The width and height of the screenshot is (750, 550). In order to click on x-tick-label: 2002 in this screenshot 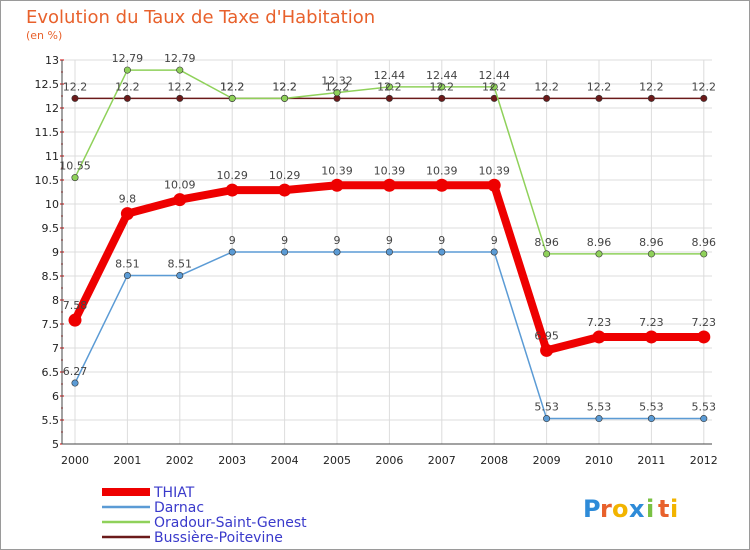, I will do `click(180, 460)`.